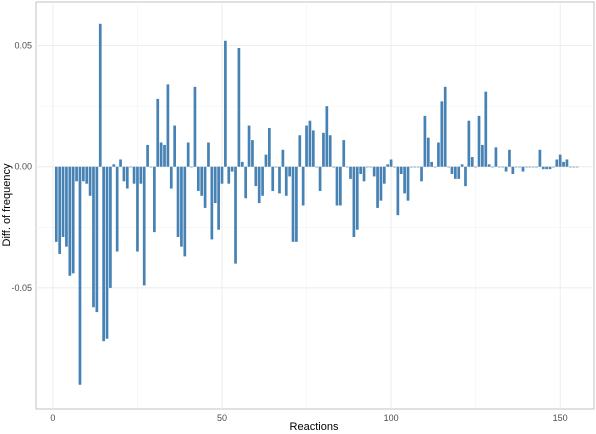 This screenshot has height=434, width=596. What do you see at coordinates (391, 418) in the screenshot?
I see `x-tick-label: 100` at bounding box center [391, 418].